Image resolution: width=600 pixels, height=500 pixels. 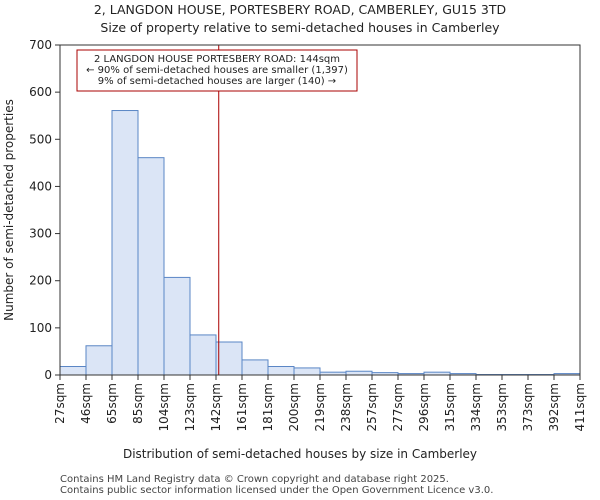 What do you see at coordinates (48, 375) in the screenshot?
I see `y-tick-label: 0` at bounding box center [48, 375].